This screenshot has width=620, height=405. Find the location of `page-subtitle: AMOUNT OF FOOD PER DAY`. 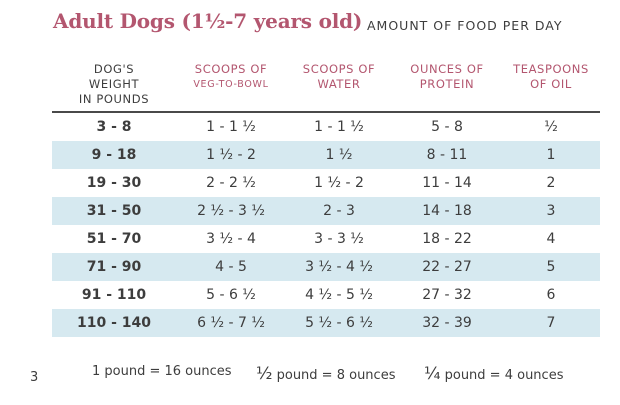

page-subtitle: AMOUNT OF FOOD PER DAY is located at coordinates (465, 25).